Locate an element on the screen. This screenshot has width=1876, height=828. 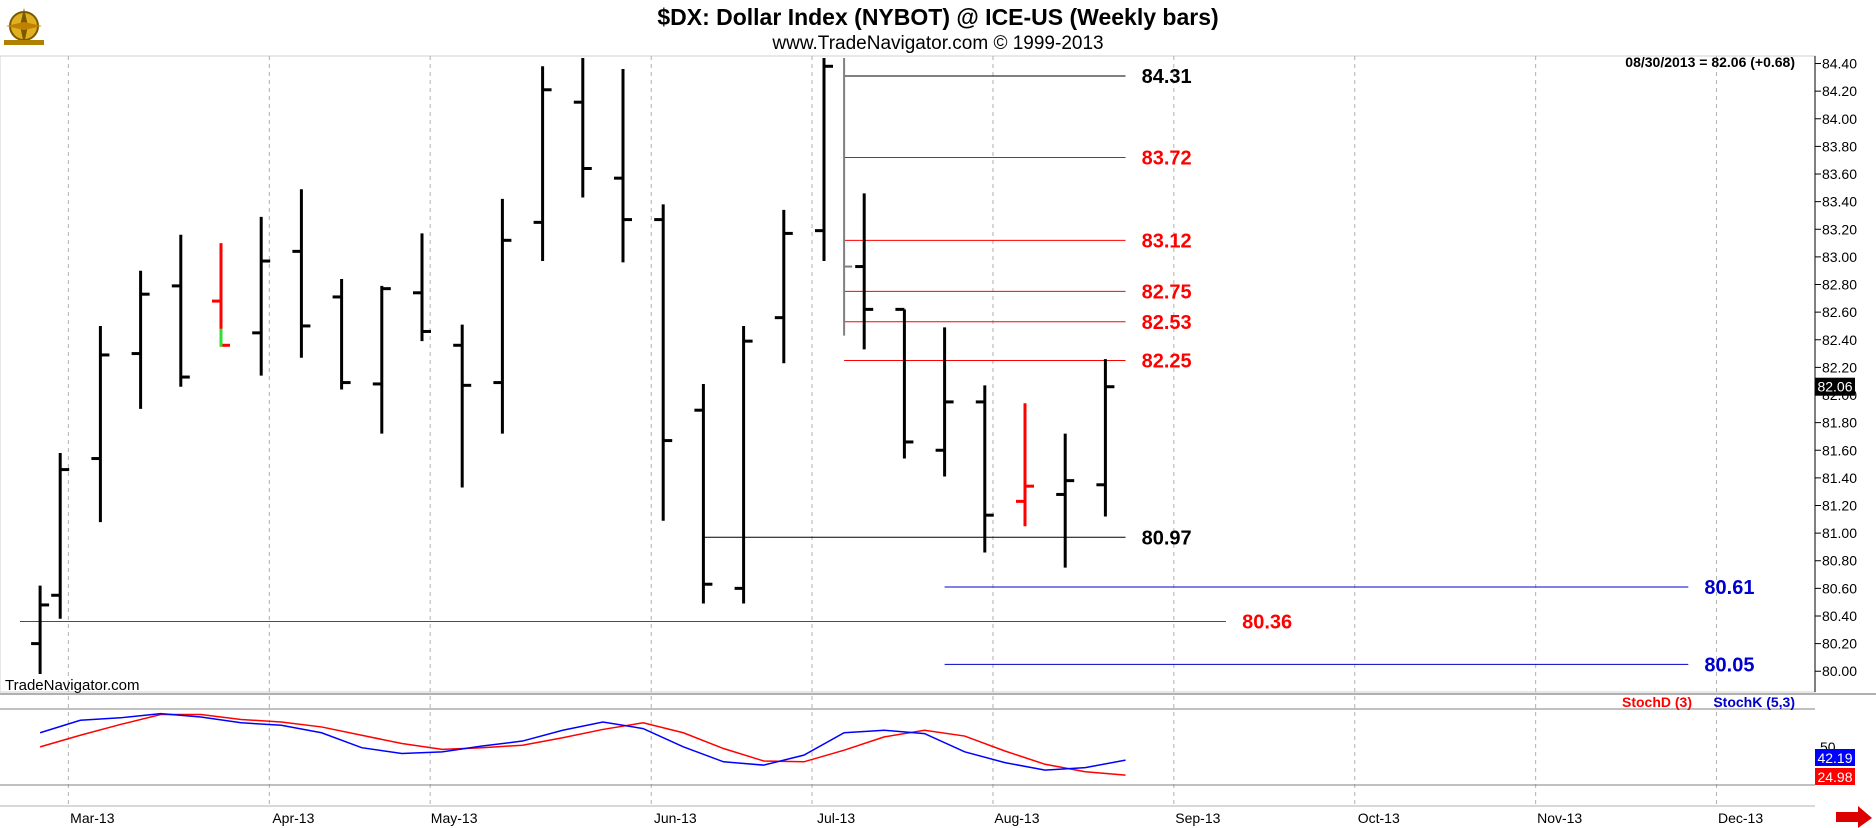
level-label-80.05: 80.05 is located at coordinates (1729, 665).